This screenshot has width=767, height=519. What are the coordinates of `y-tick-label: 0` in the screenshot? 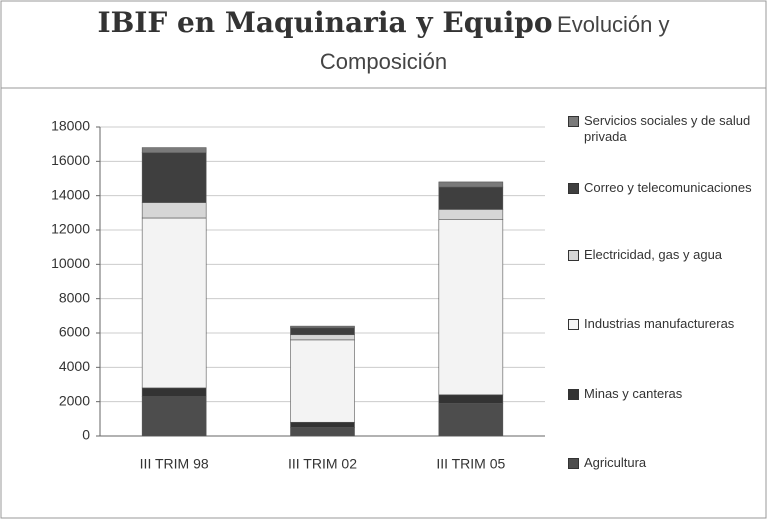 It's located at (86, 435).